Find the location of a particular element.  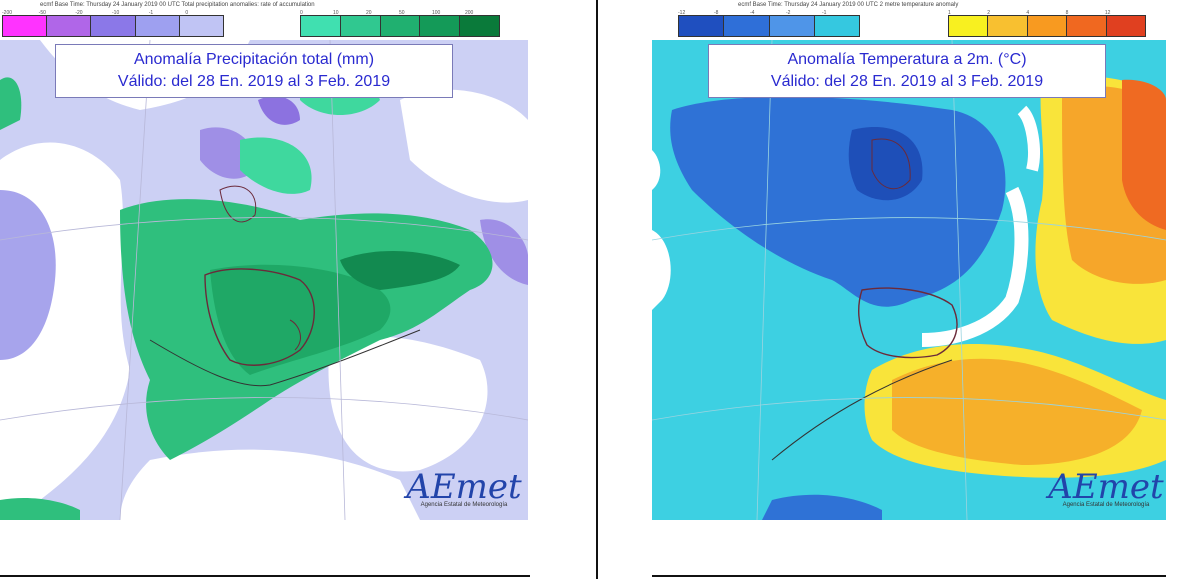

tick-label: -20 is located at coordinates (79, 13).